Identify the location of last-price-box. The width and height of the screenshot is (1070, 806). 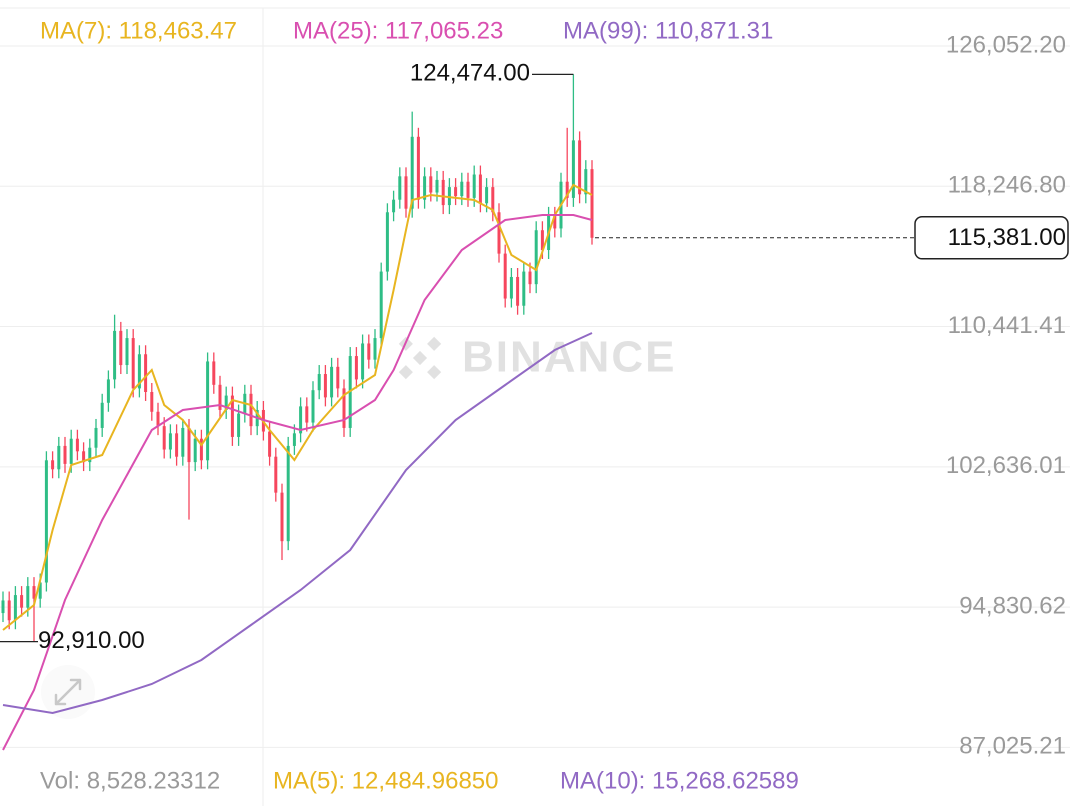
(991, 238).